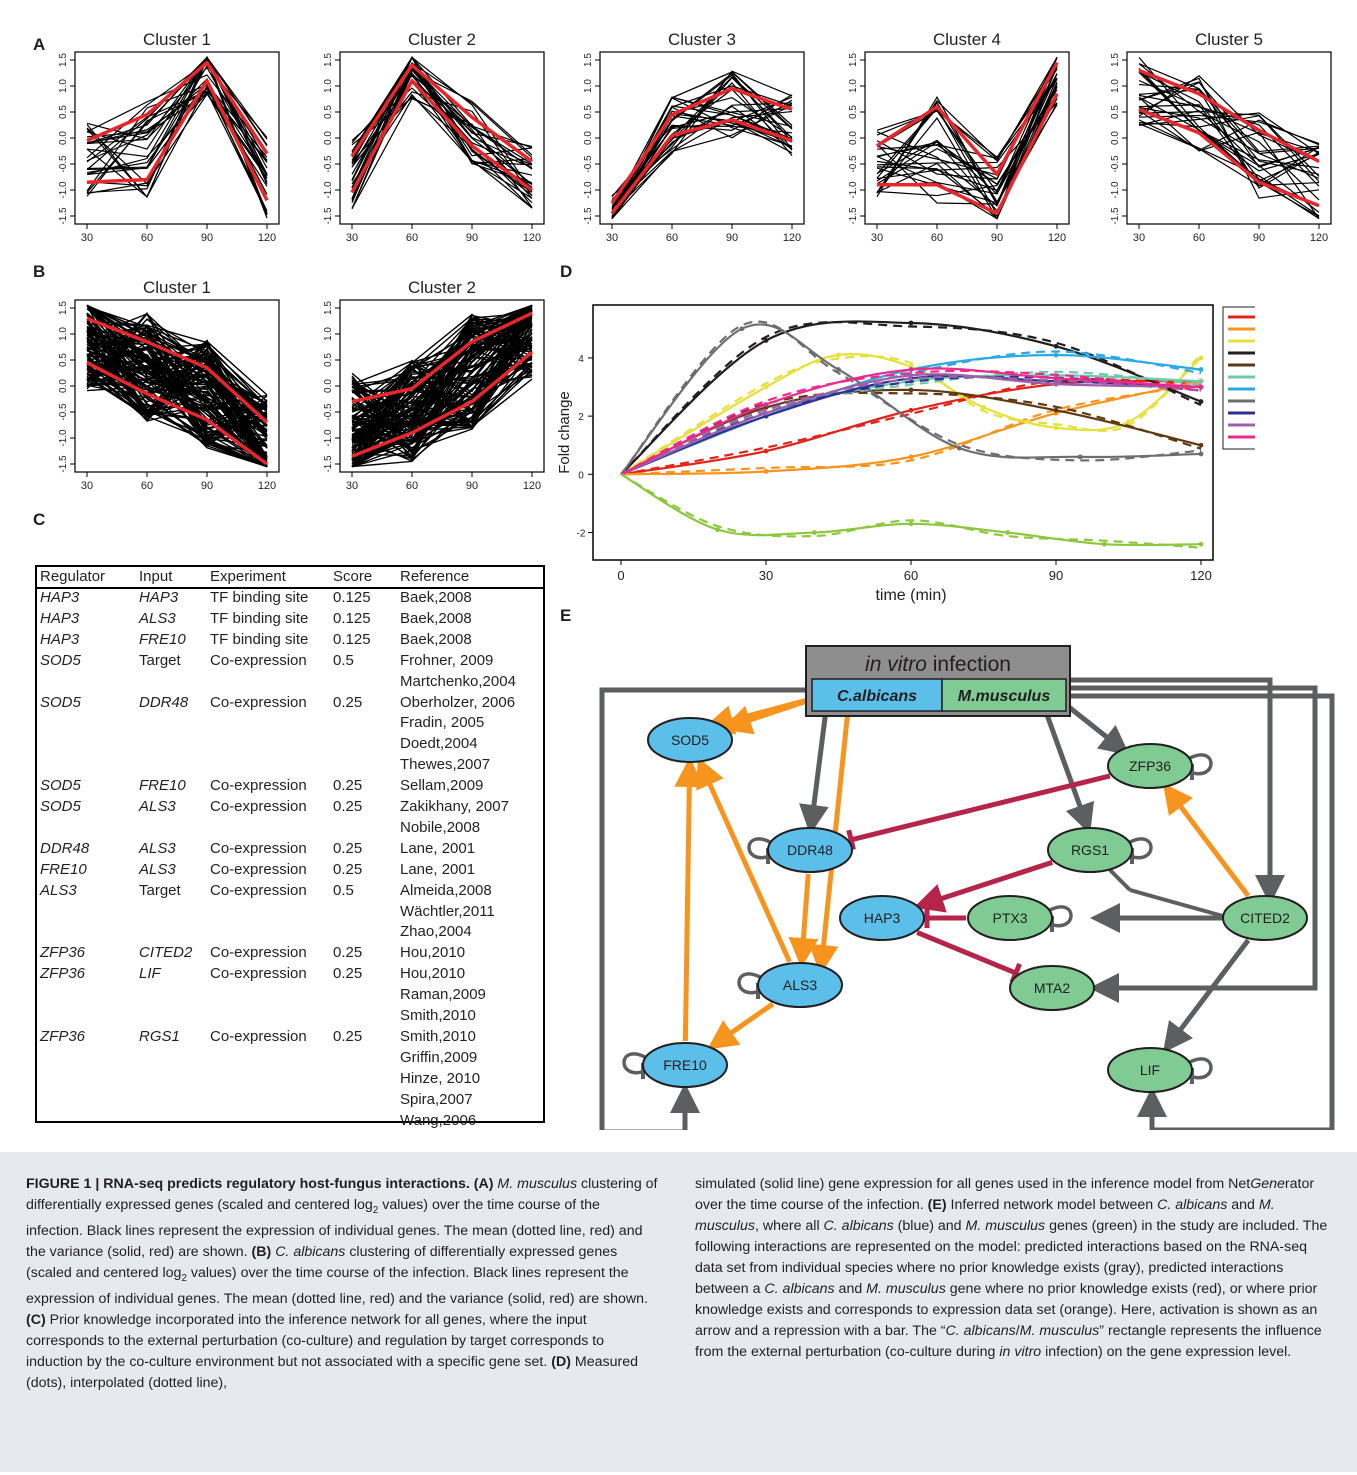  Describe the element at coordinates (485, 1184) in the screenshot. I see `caption-text: (A)` at that location.